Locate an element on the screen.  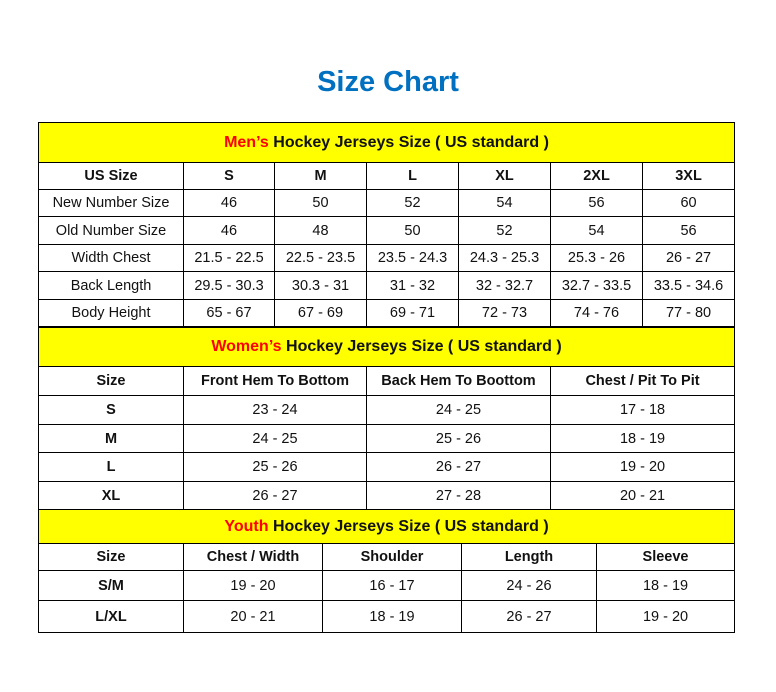
men-header-cell: L is located at coordinates (412, 176).